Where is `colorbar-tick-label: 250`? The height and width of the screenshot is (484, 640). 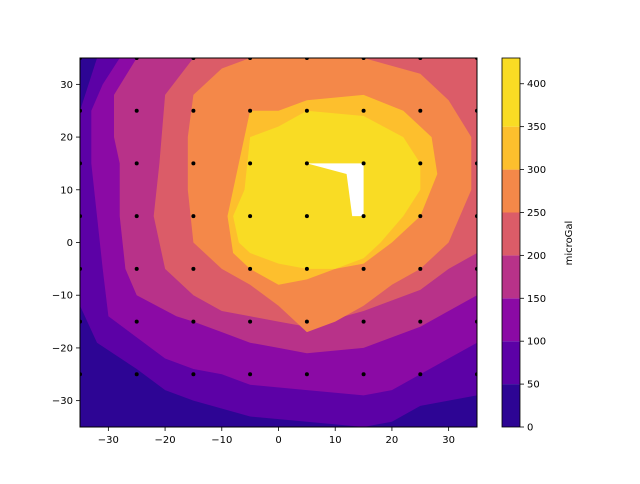
colorbar-tick-label: 250 is located at coordinates (536, 213).